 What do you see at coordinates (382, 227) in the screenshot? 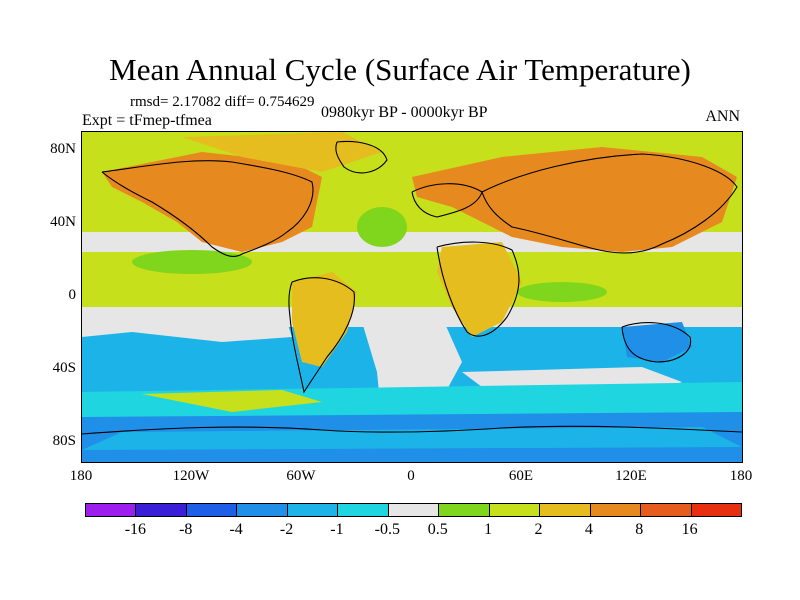
I see `atlantic-green` at bounding box center [382, 227].